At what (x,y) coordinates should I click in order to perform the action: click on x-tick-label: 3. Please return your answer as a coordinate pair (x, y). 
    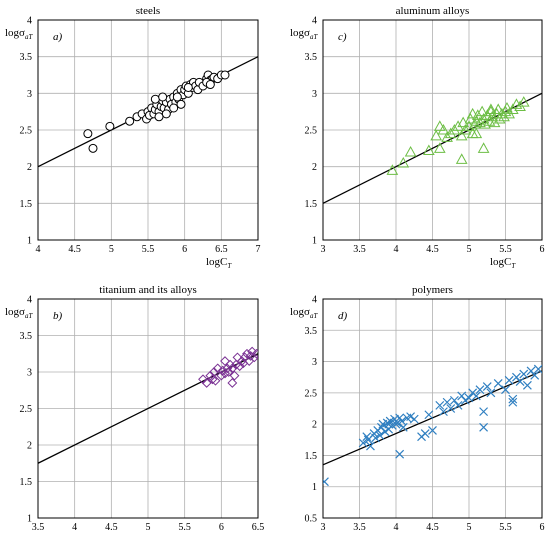
    Looking at the image, I should click on (323, 527).